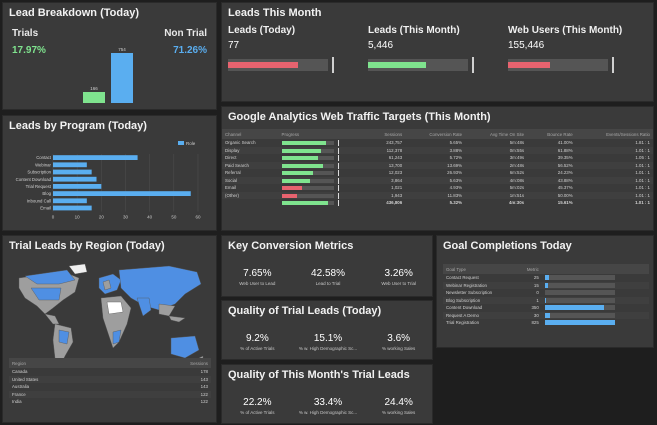  I want to click on goal-table-row: Content Download 350, so click(546, 308).